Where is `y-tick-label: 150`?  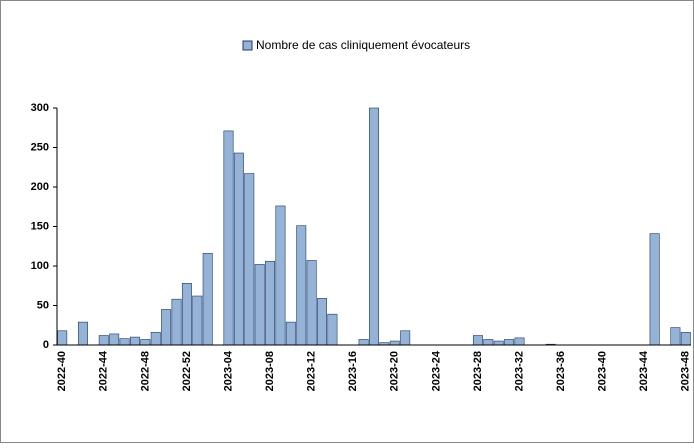 y-tick-label: 150 is located at coordinates (40, 226).